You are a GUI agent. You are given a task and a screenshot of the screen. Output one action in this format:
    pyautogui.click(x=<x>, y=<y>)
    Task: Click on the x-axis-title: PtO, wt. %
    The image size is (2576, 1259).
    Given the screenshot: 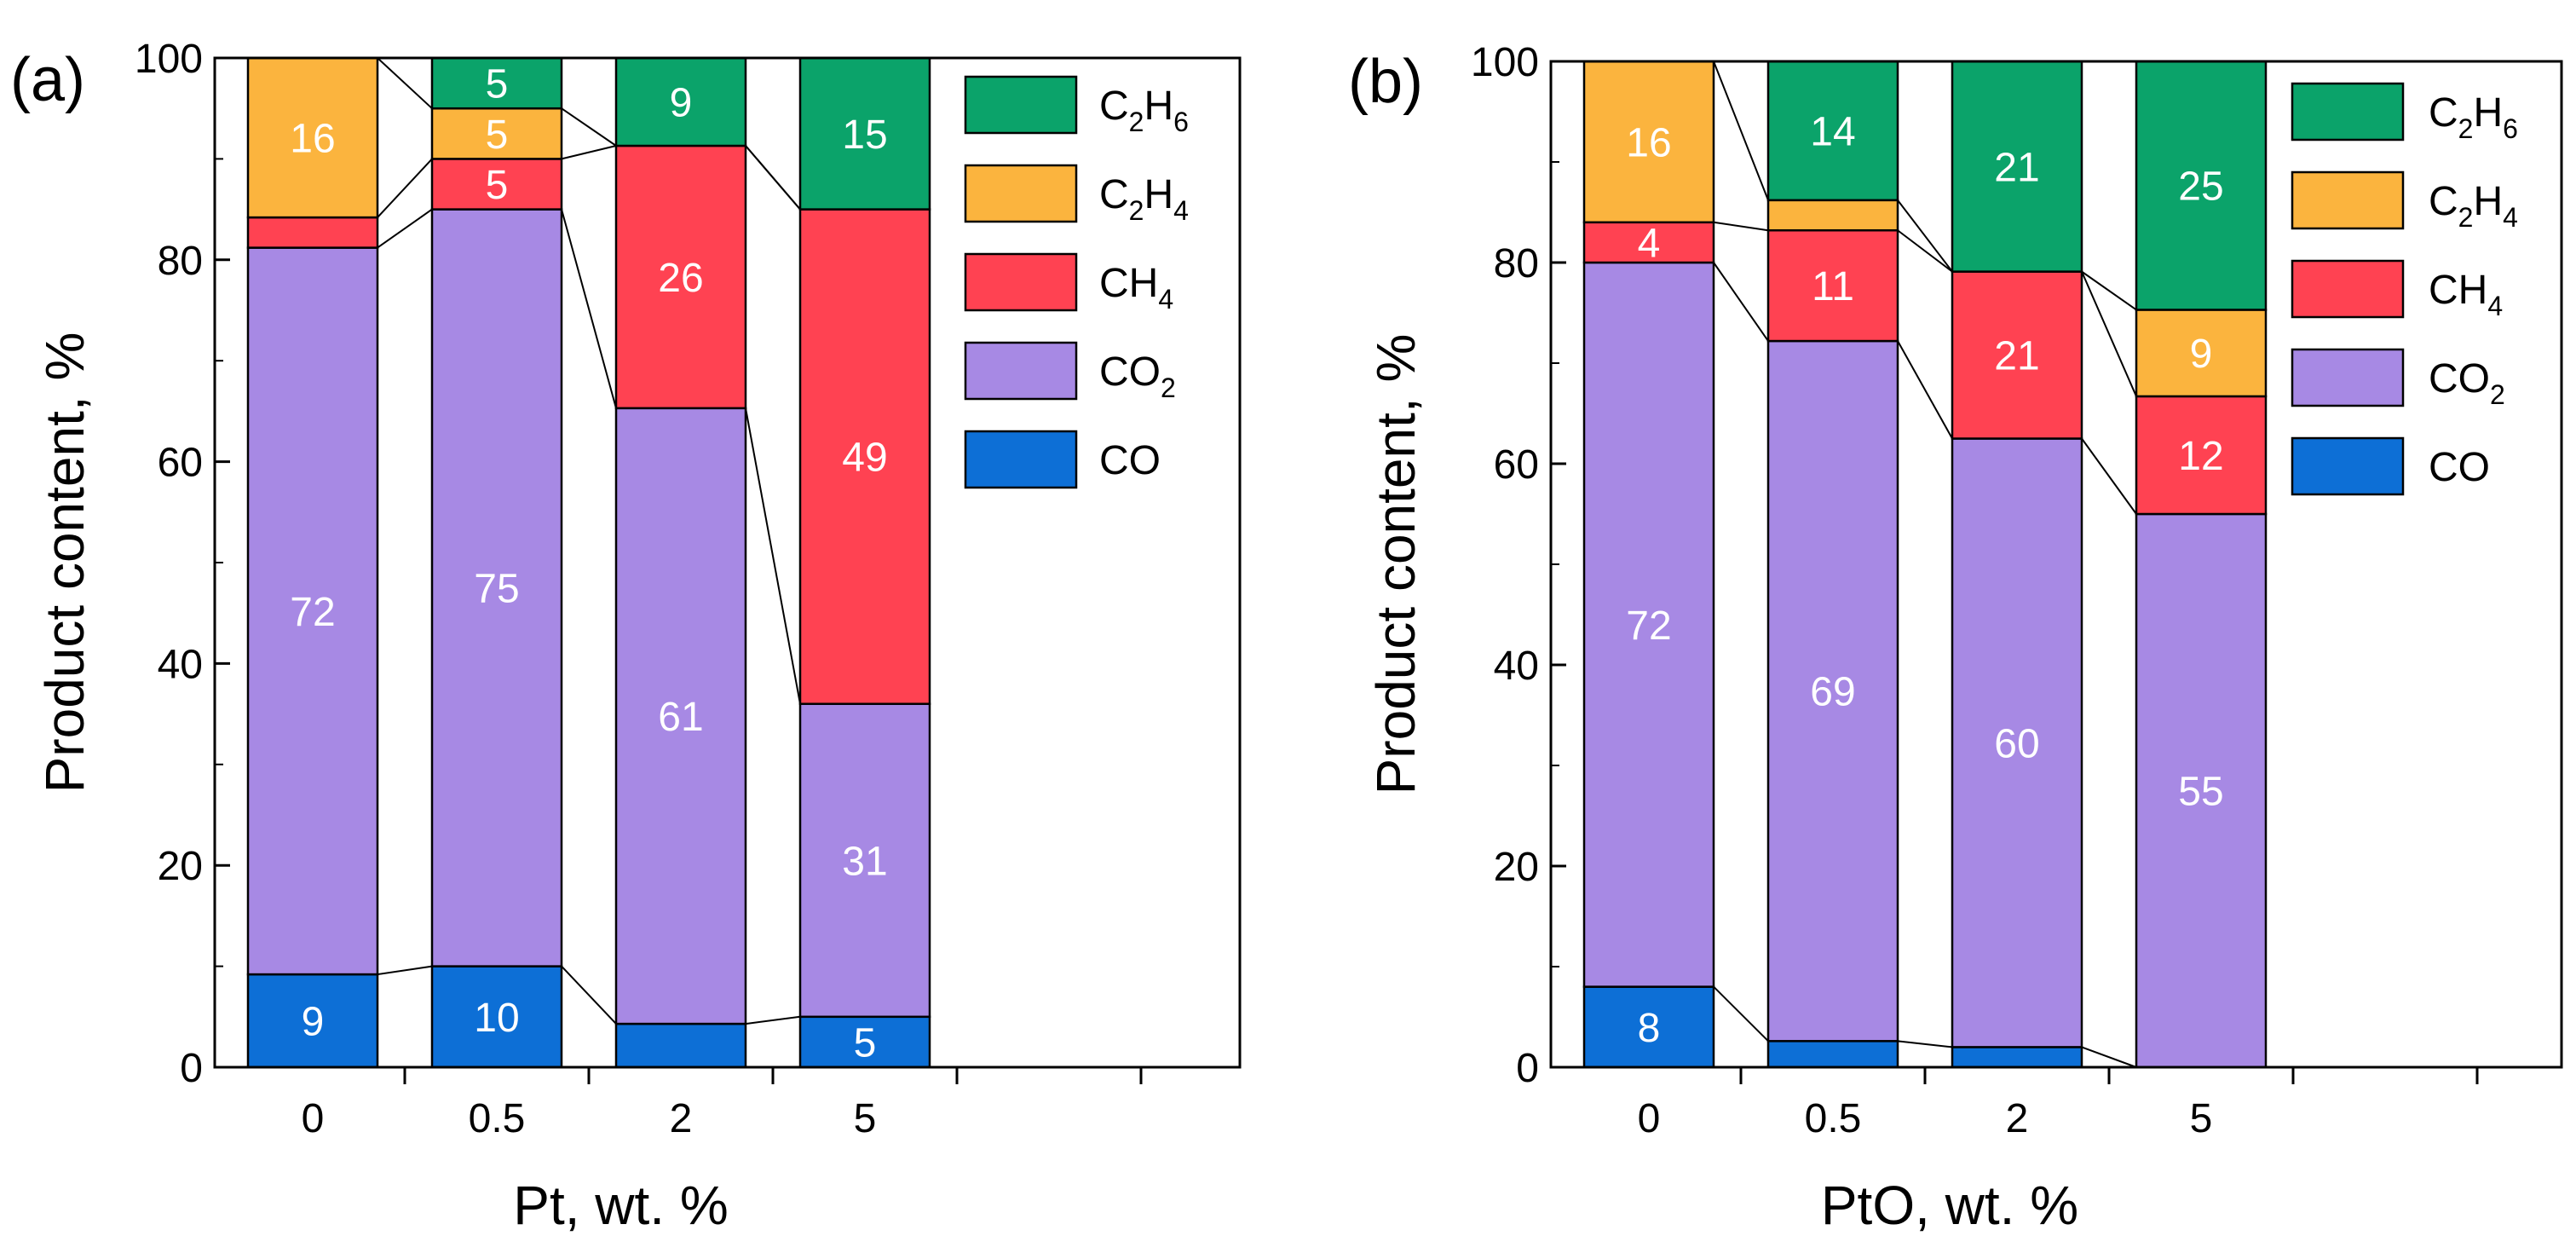 What is the action you would take?
    pyautogui.click(x=1949, y=1205)
    